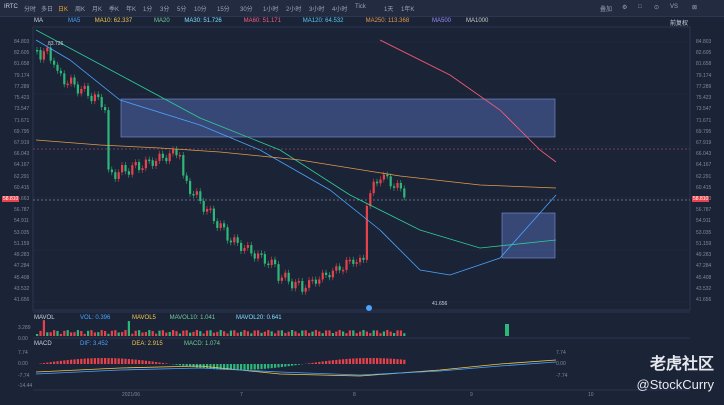 The image size is (724, 405). I want to click on indicator-value: MA1000, so click(477, 21).